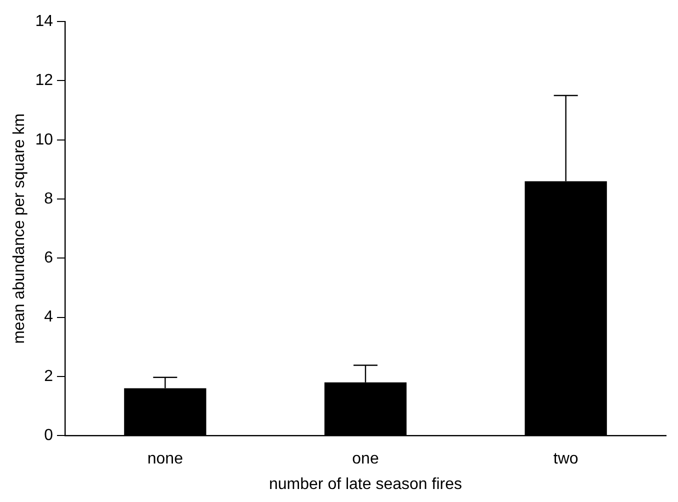 This screenshot has height=502, width=678. Describe the element at coordinates (565, 459) in the screenshot. I see `x-tick-label: two` at that location.